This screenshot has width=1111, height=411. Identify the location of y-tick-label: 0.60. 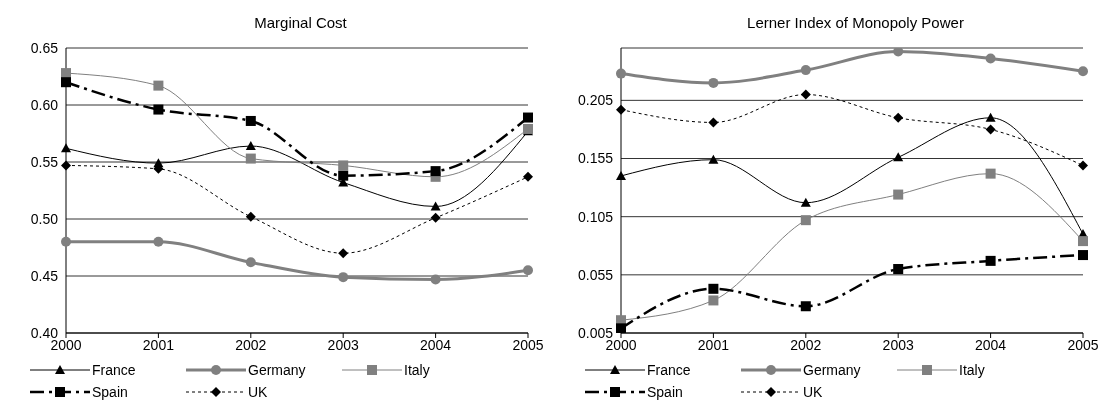
(44, 104).